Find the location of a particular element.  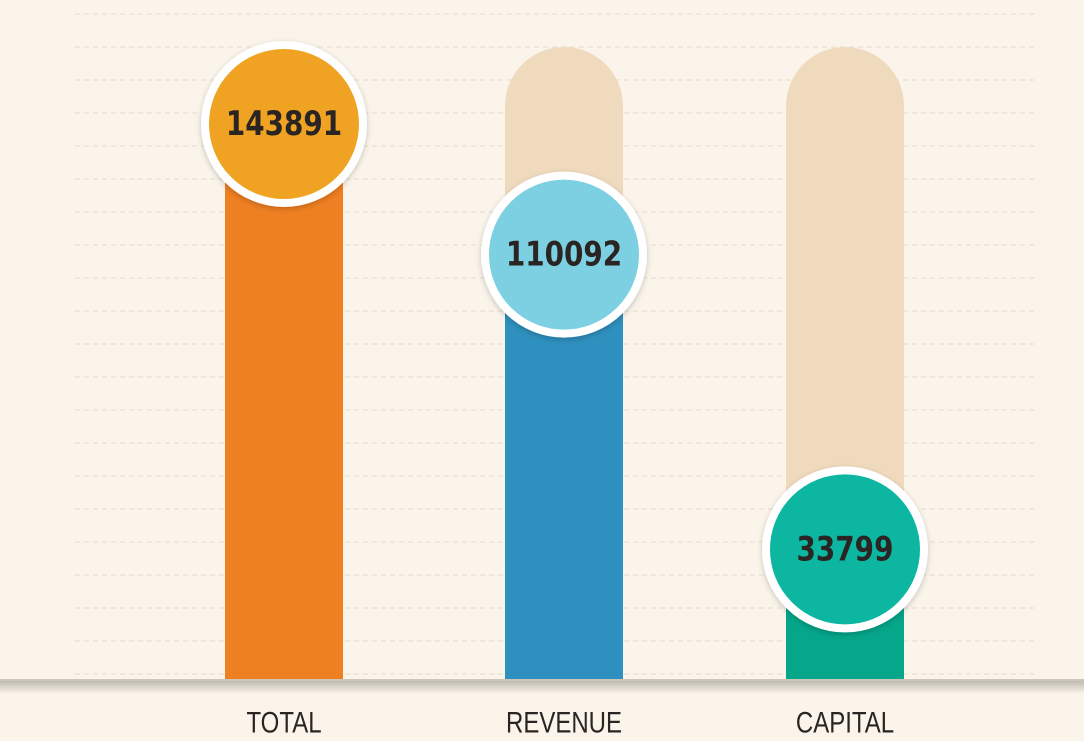

bar is located at coordinates (284, 402).